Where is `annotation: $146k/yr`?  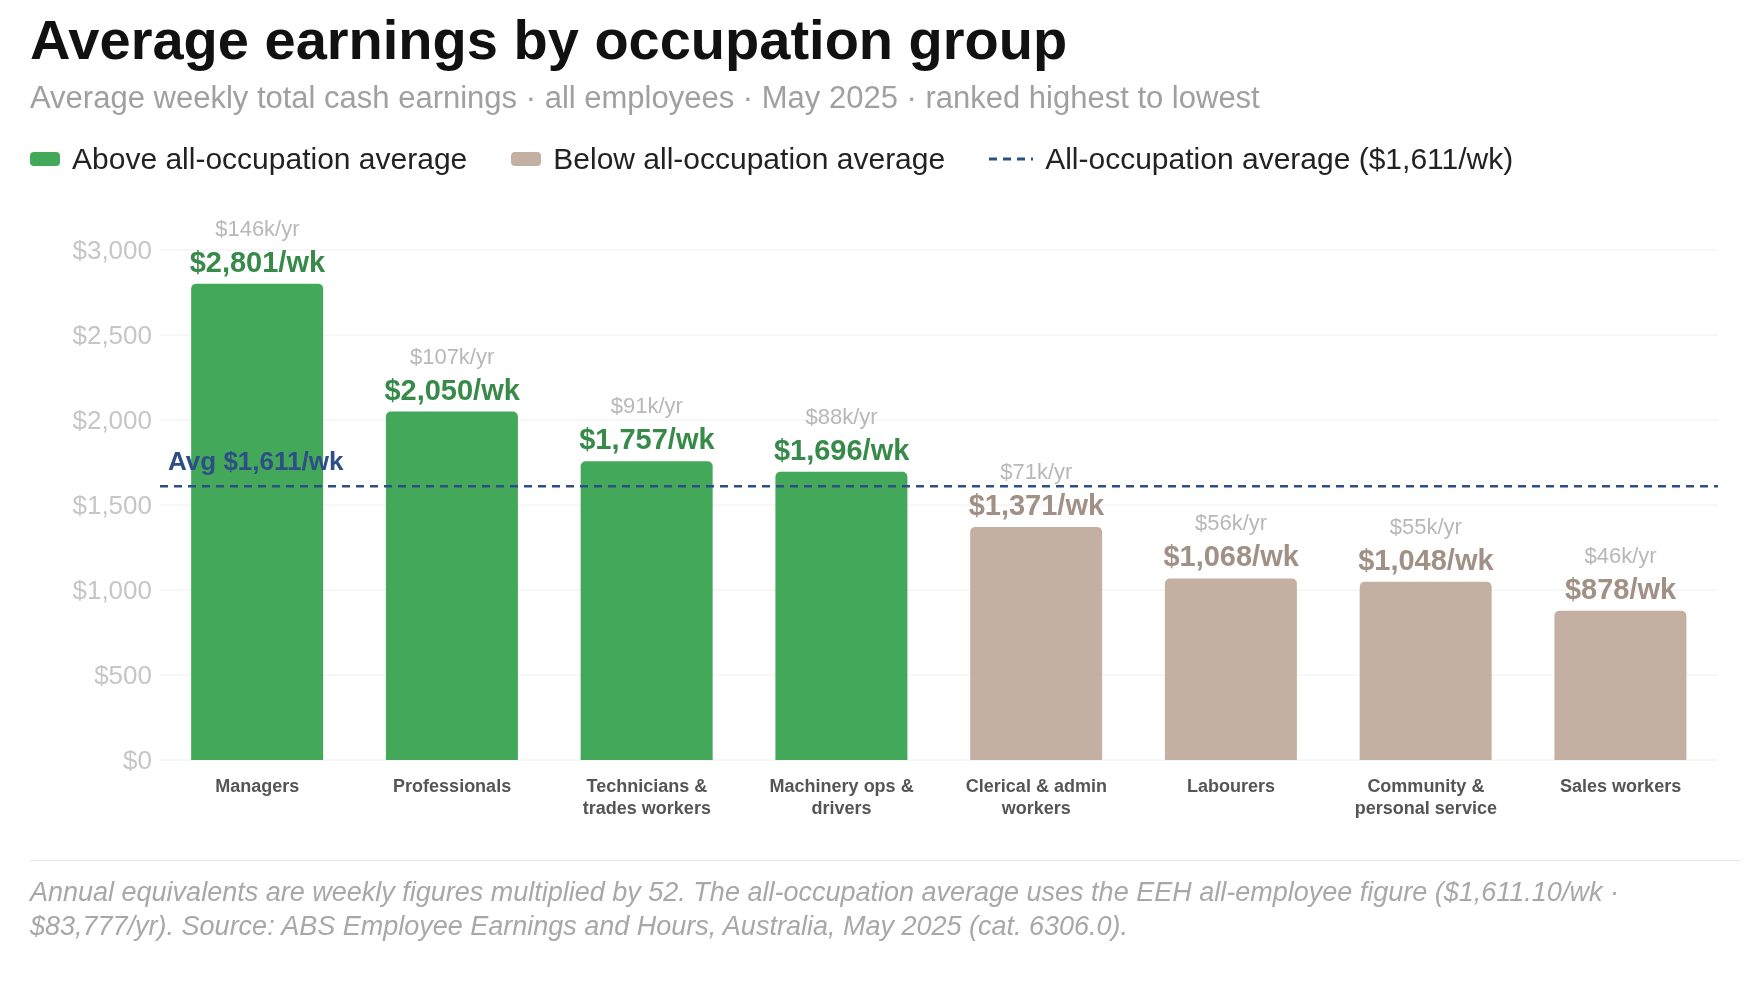
annotation: $146k/yr is located at coordinates (257, 228).